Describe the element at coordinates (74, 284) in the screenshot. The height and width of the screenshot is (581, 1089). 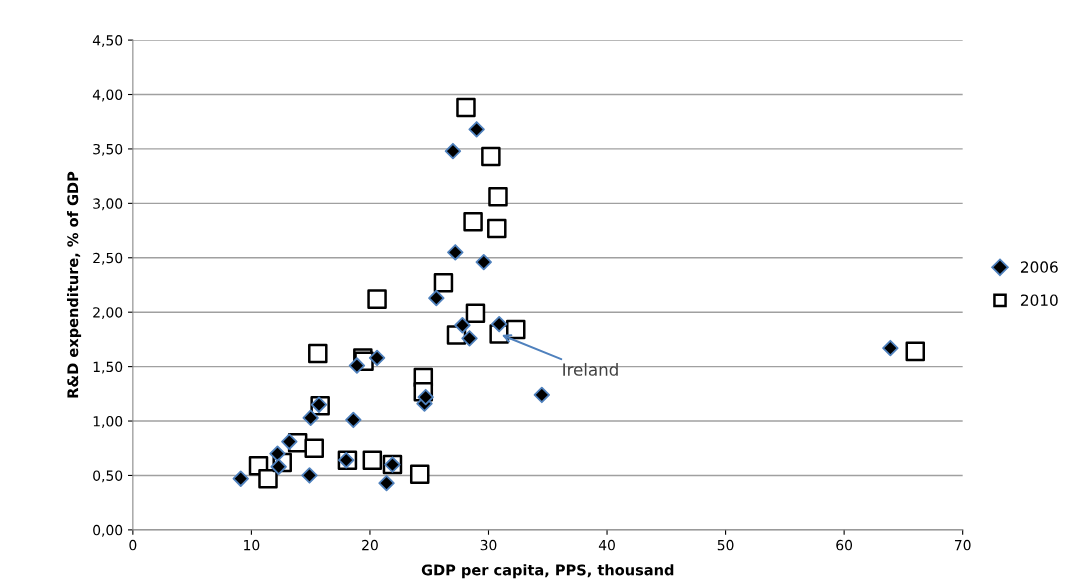
I see `y-axis-title: R&D expenditure, % of GDP` at that location.